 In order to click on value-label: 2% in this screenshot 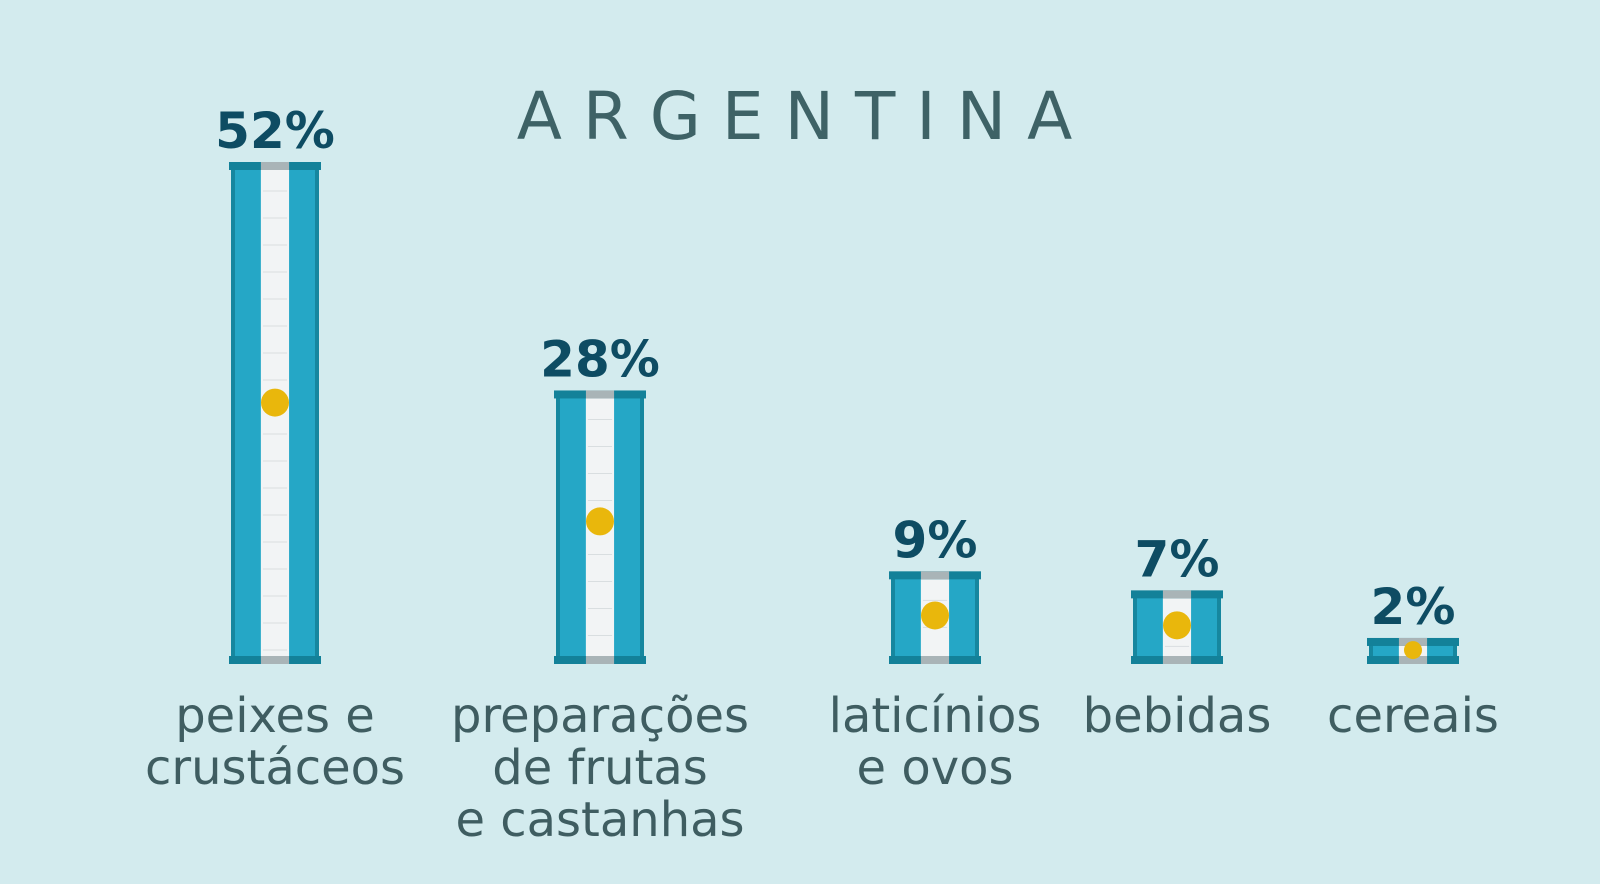, I will do `click(1413, 607)`.